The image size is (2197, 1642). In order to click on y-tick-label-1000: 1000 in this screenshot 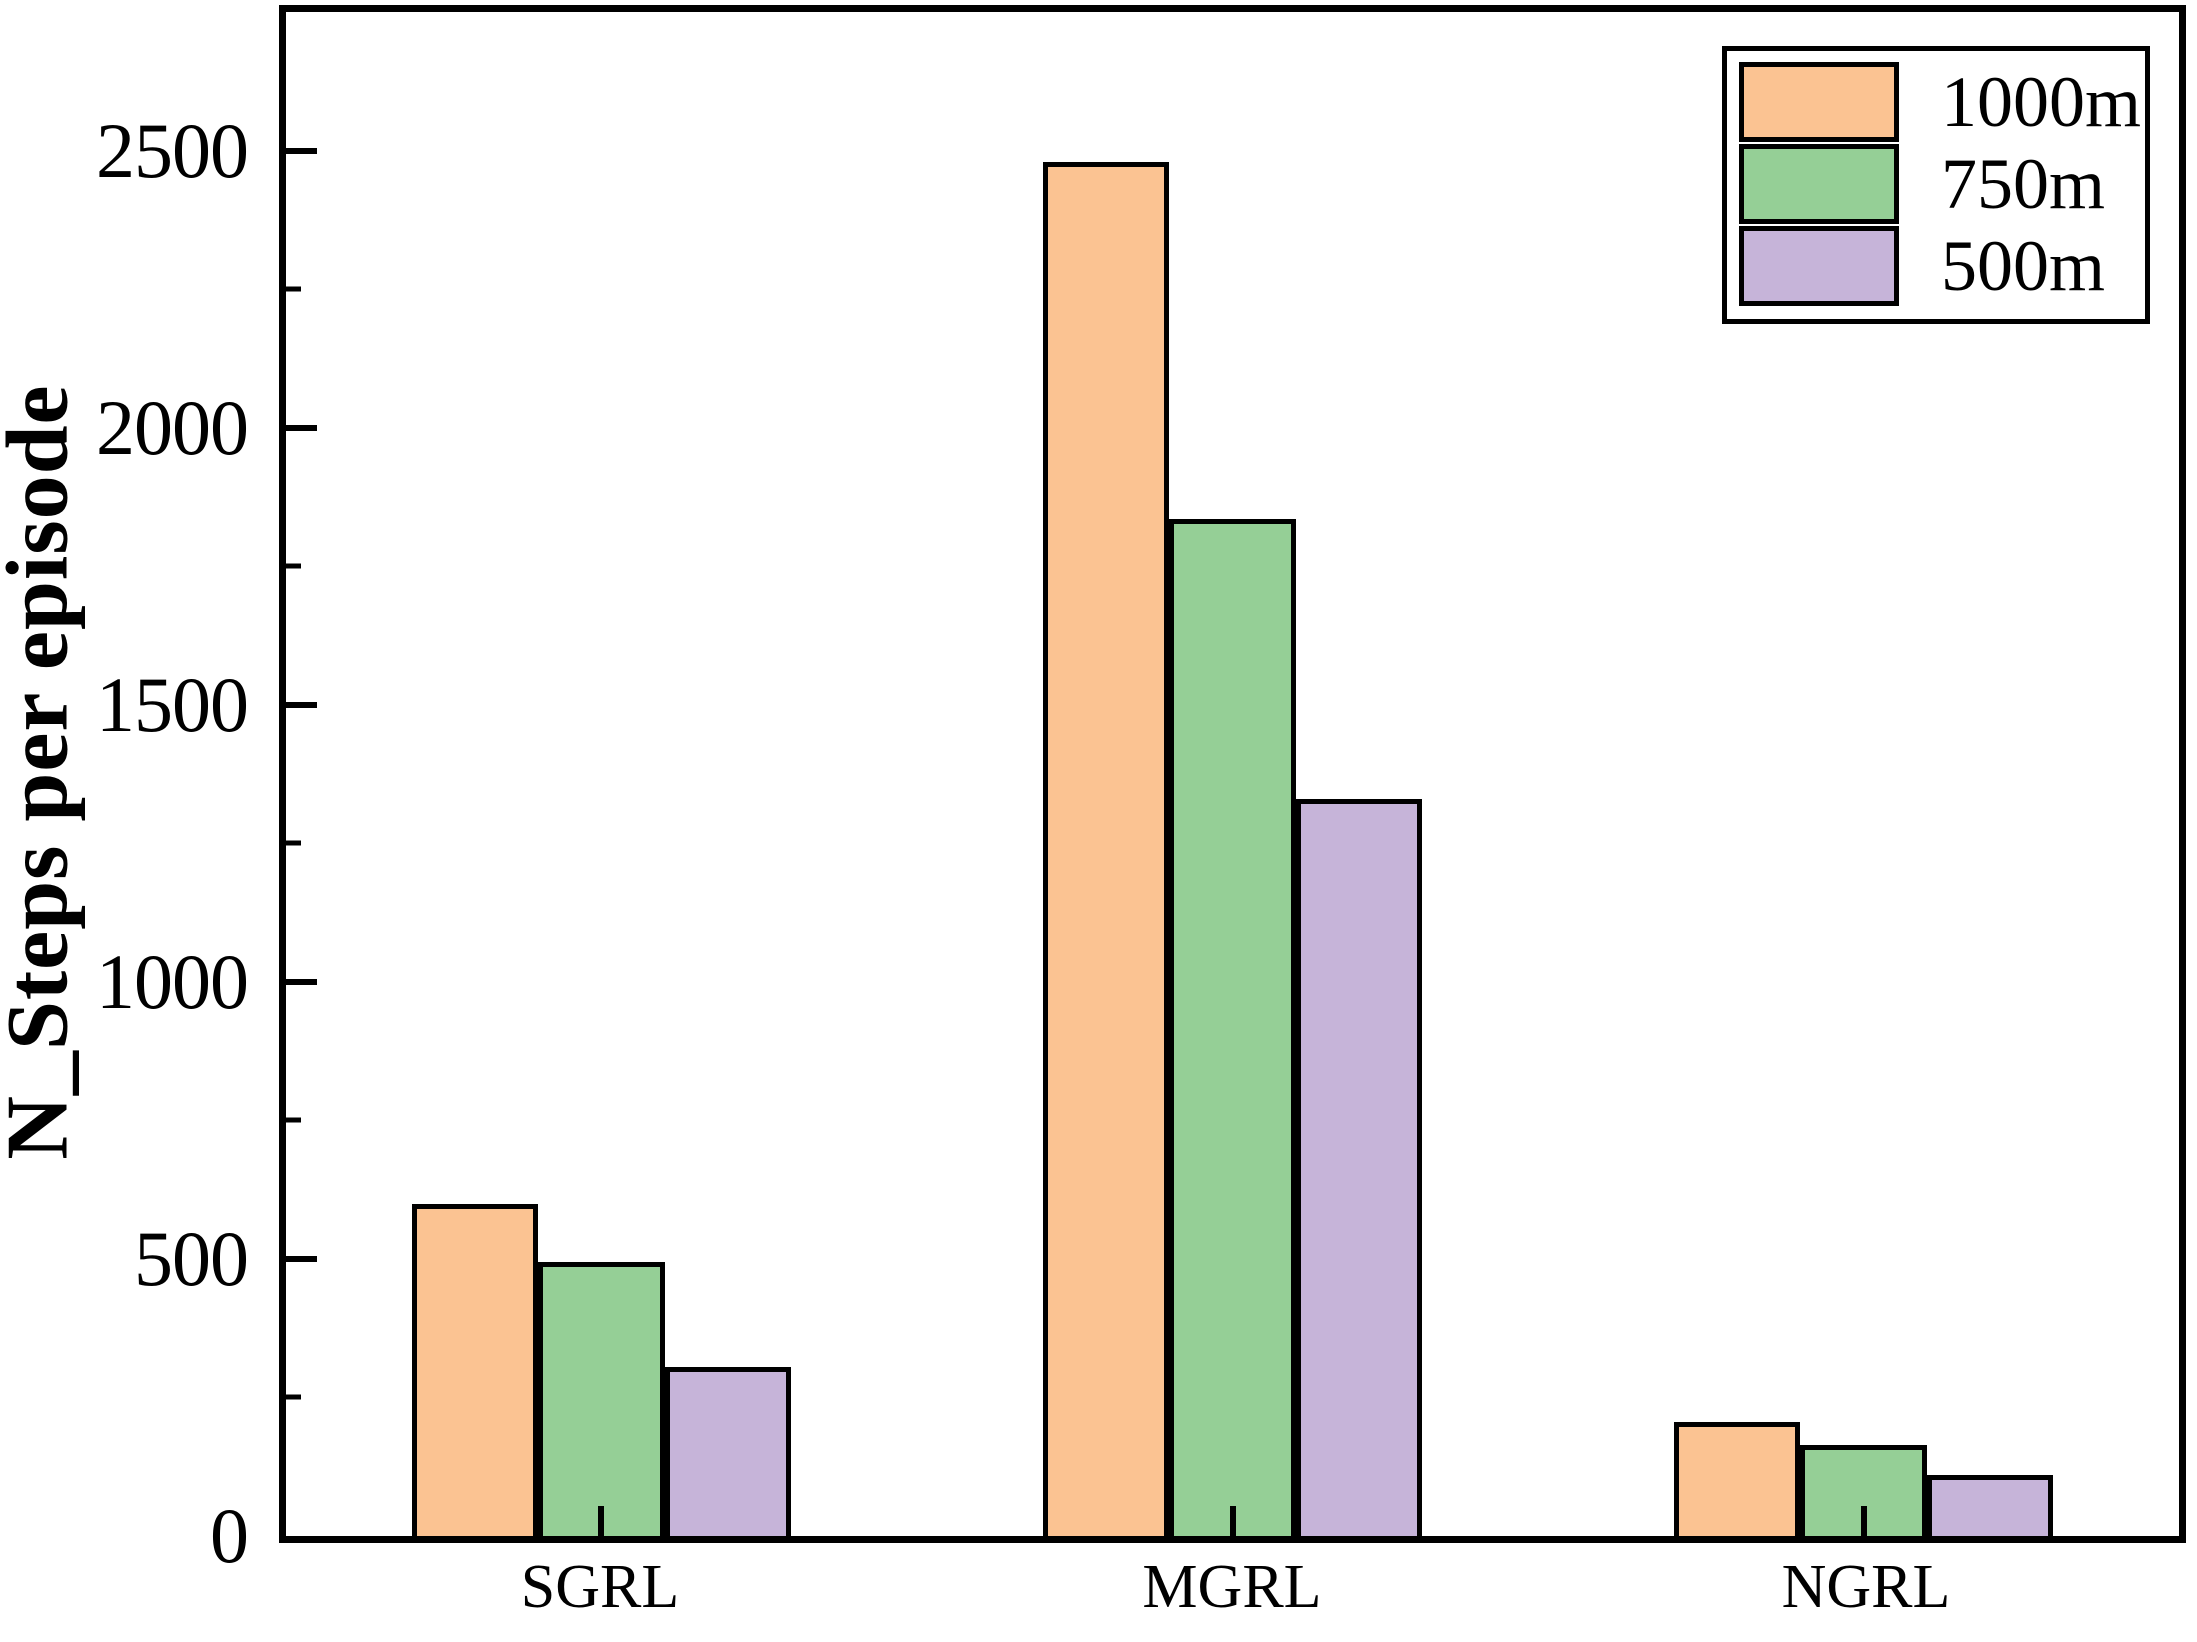, I will do `click(172, 981)`.